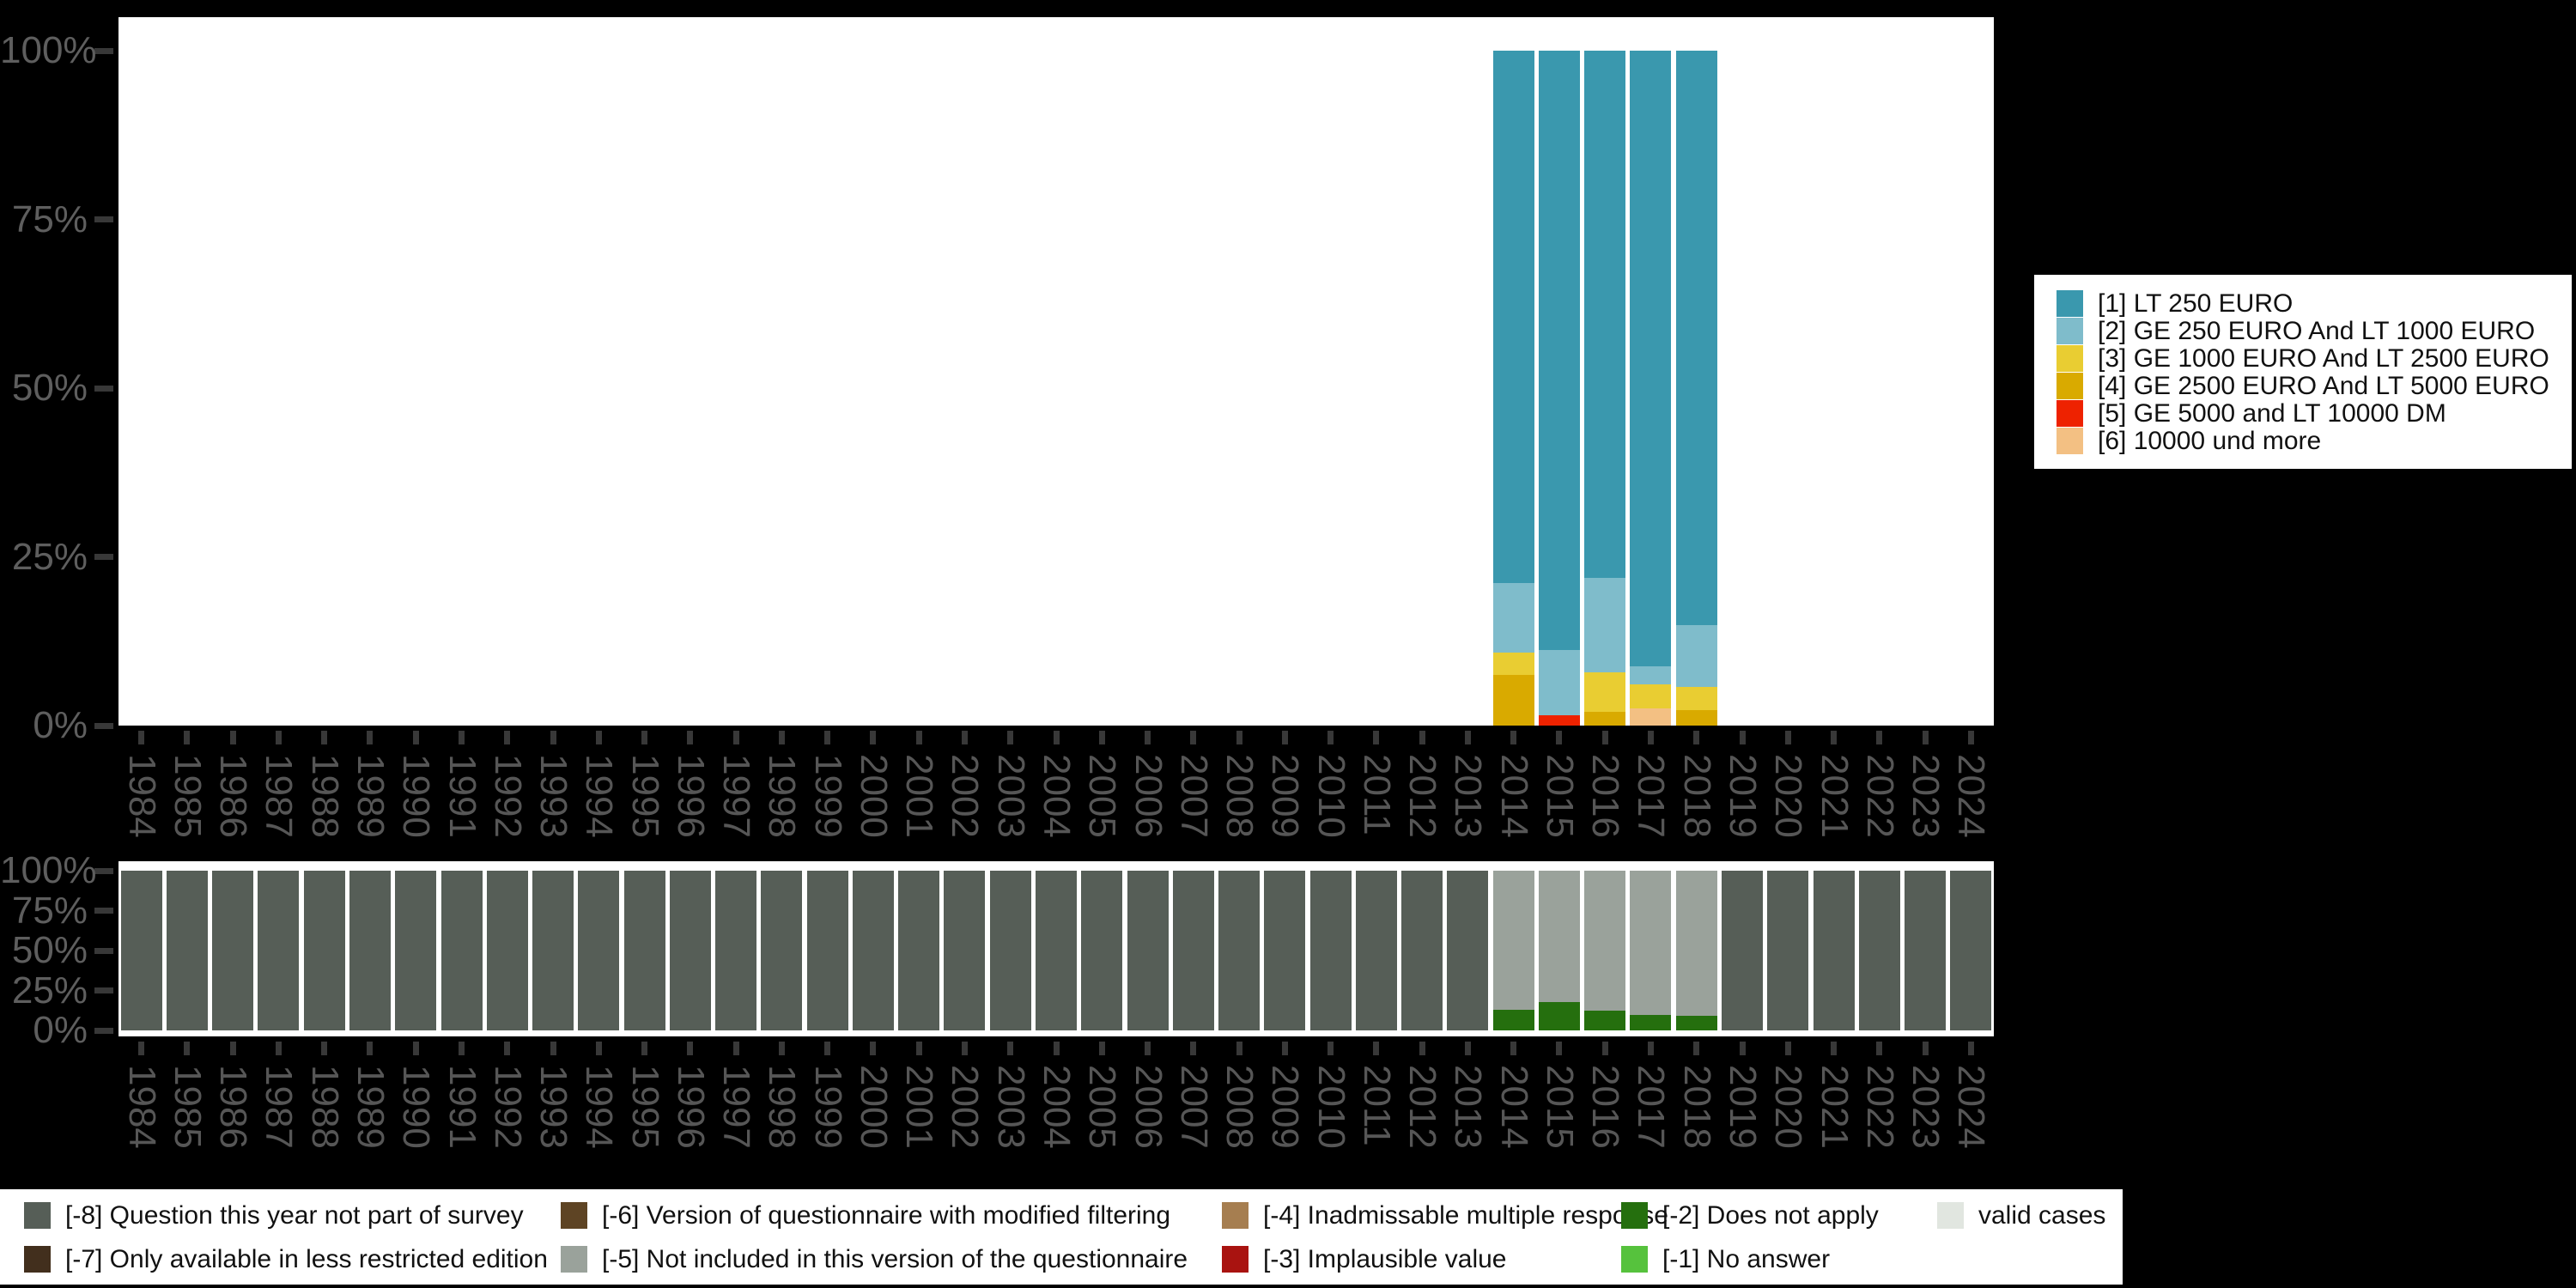  I want to click on missings-bar-2020-segment--8, so click(1787, 951).